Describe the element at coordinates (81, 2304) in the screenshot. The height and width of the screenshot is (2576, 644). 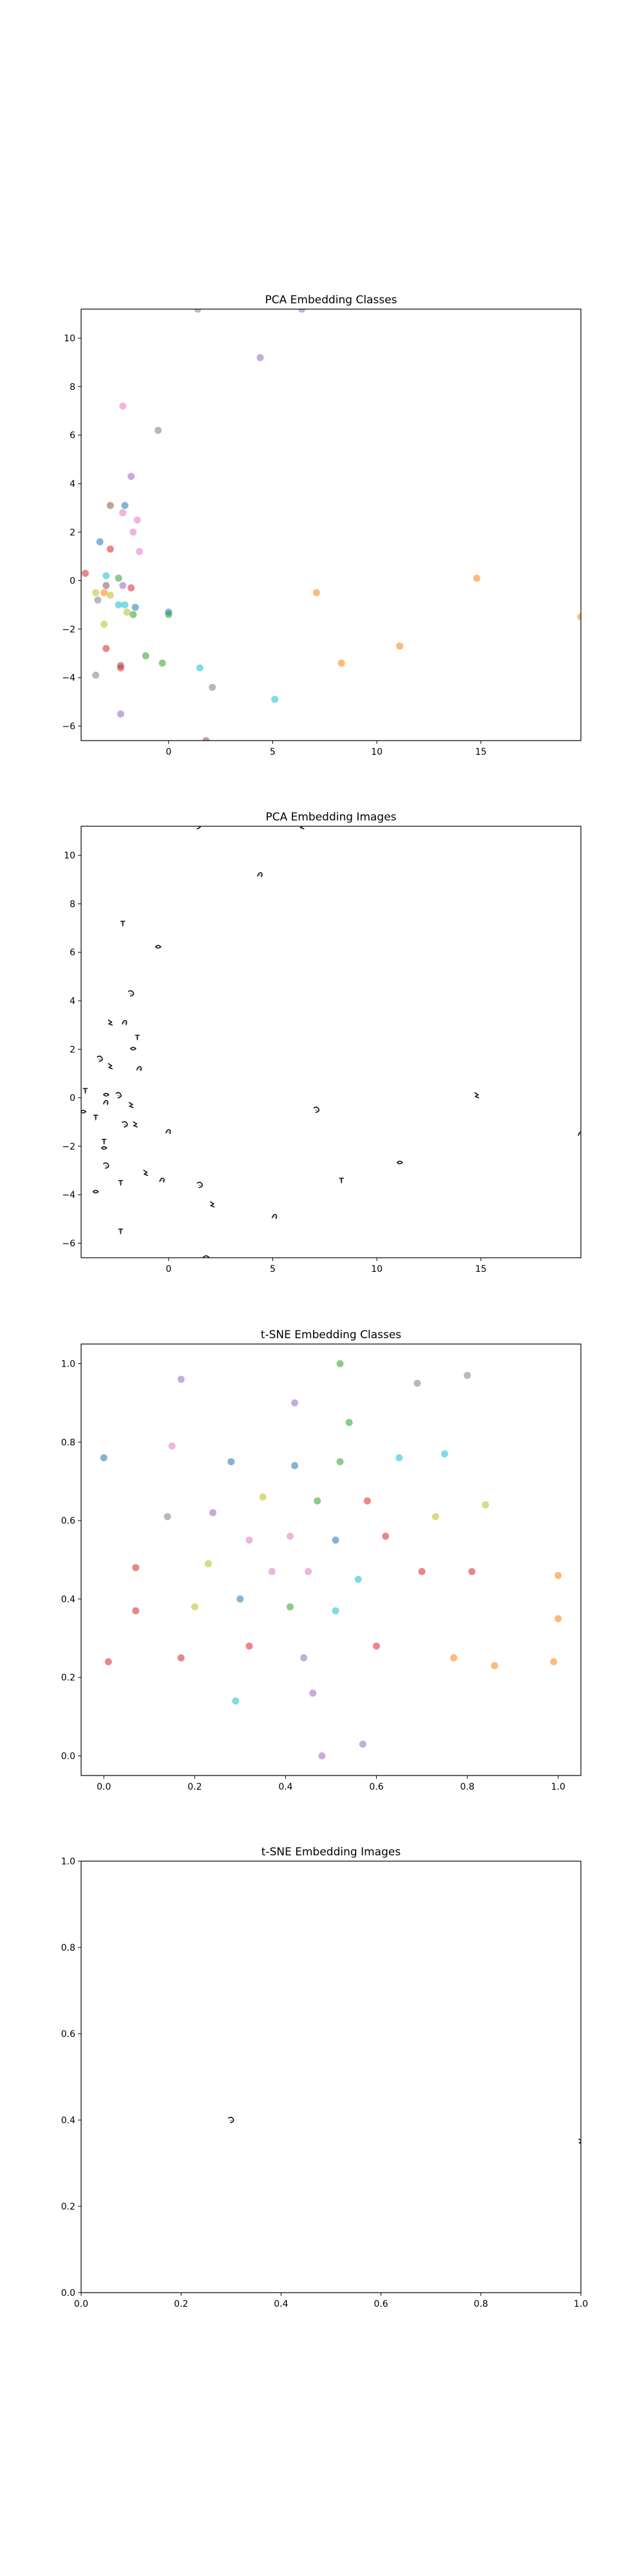
I see `x-tick-label: 0.0` at that location.